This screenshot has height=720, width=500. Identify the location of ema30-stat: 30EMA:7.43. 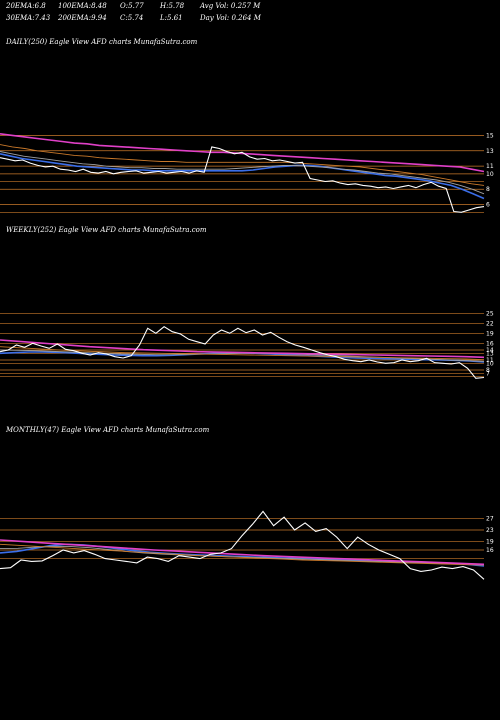
(28, 18).